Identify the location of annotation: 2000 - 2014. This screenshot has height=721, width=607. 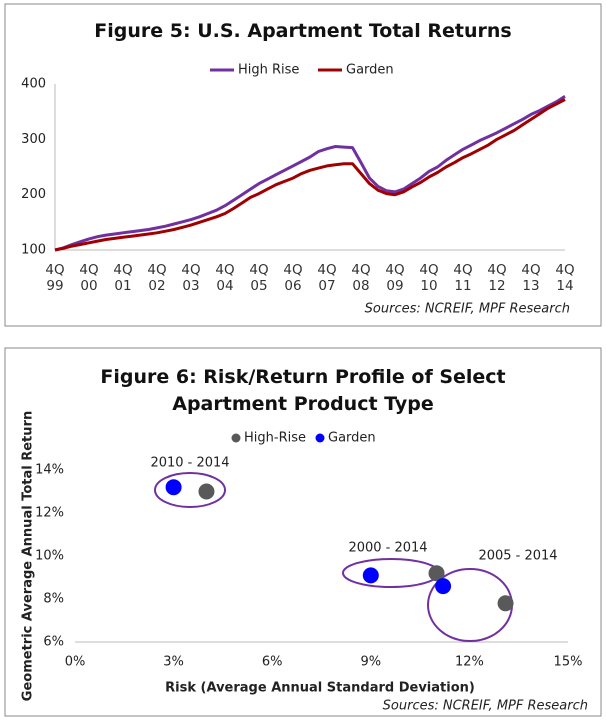
(387, 548).